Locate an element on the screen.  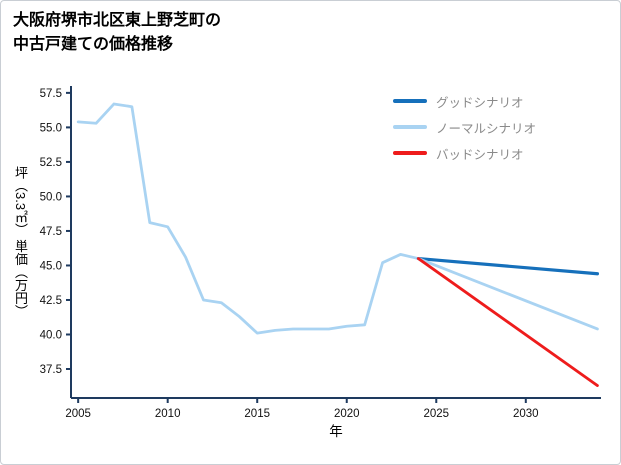
svg-text: 52.5 is located at coordinates (51, 163).